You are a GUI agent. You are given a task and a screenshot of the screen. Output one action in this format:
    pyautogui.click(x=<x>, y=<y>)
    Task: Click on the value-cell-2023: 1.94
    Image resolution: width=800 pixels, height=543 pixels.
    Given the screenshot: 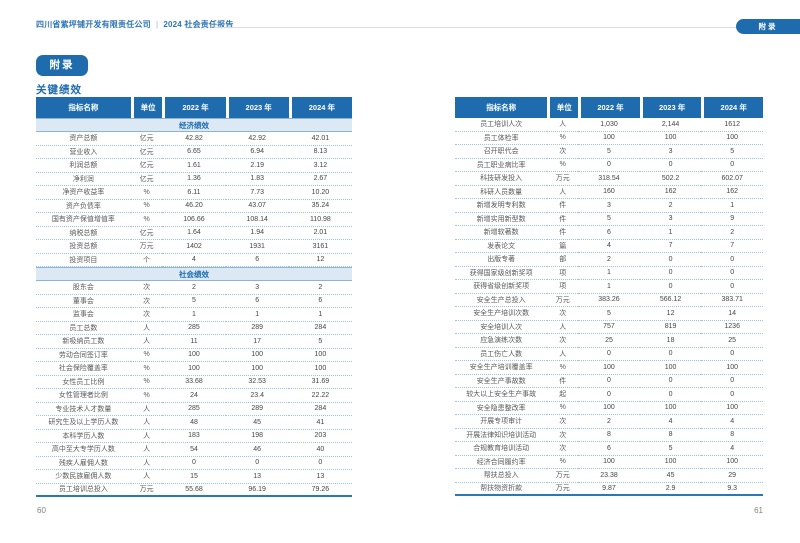 What is the action you would take?
    pyautogui.click(x=257, y=233)
    